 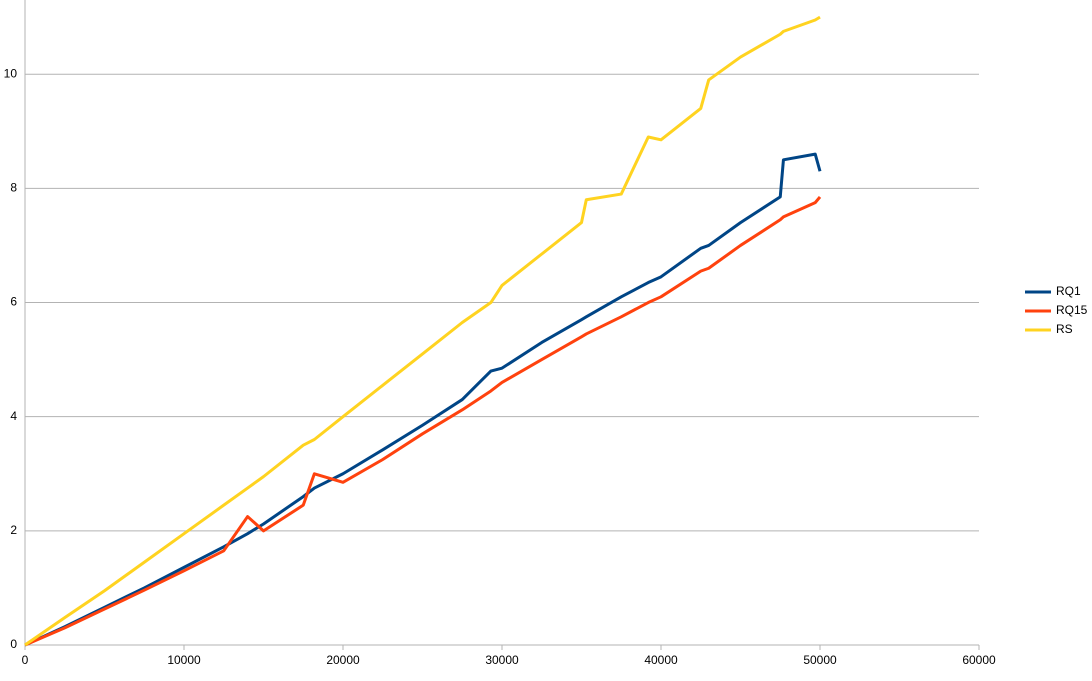 What do you see at coordinates (979, 660) in the screenshot?
I see `x-tick-label: 60000` at bounding box center [979, 660].